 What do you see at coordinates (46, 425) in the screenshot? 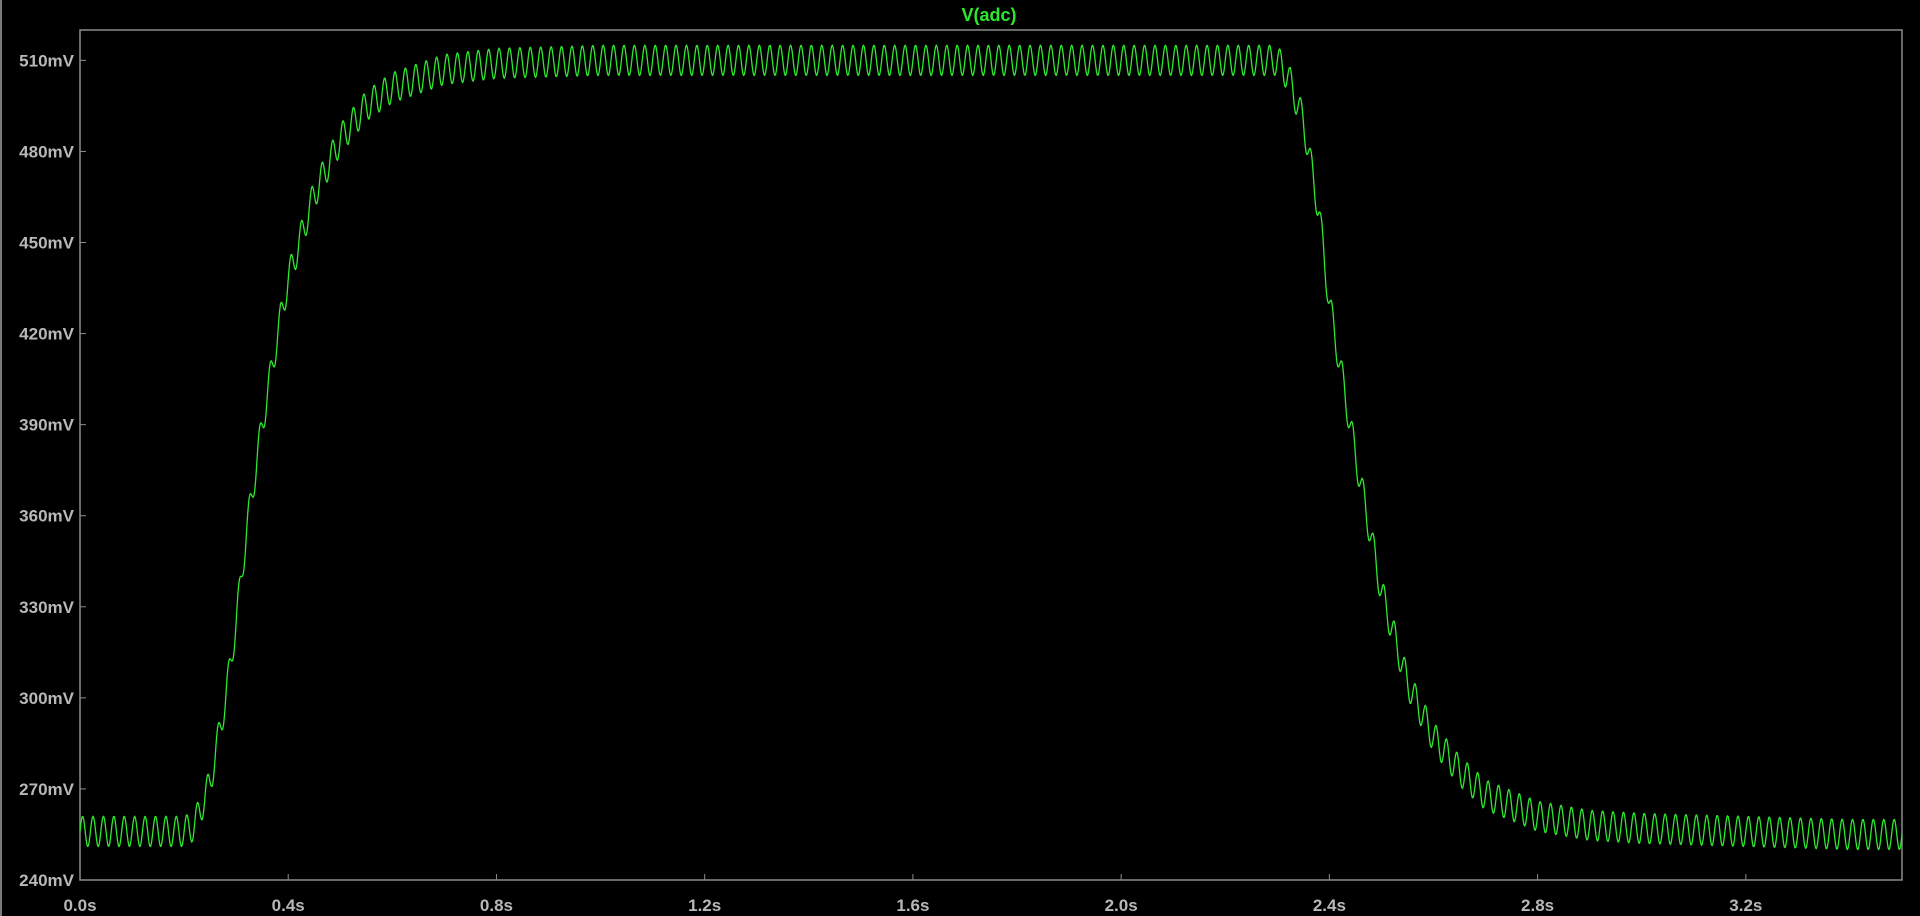
I see `y-tick-label: 390mV` at bounding box center [46, 425].